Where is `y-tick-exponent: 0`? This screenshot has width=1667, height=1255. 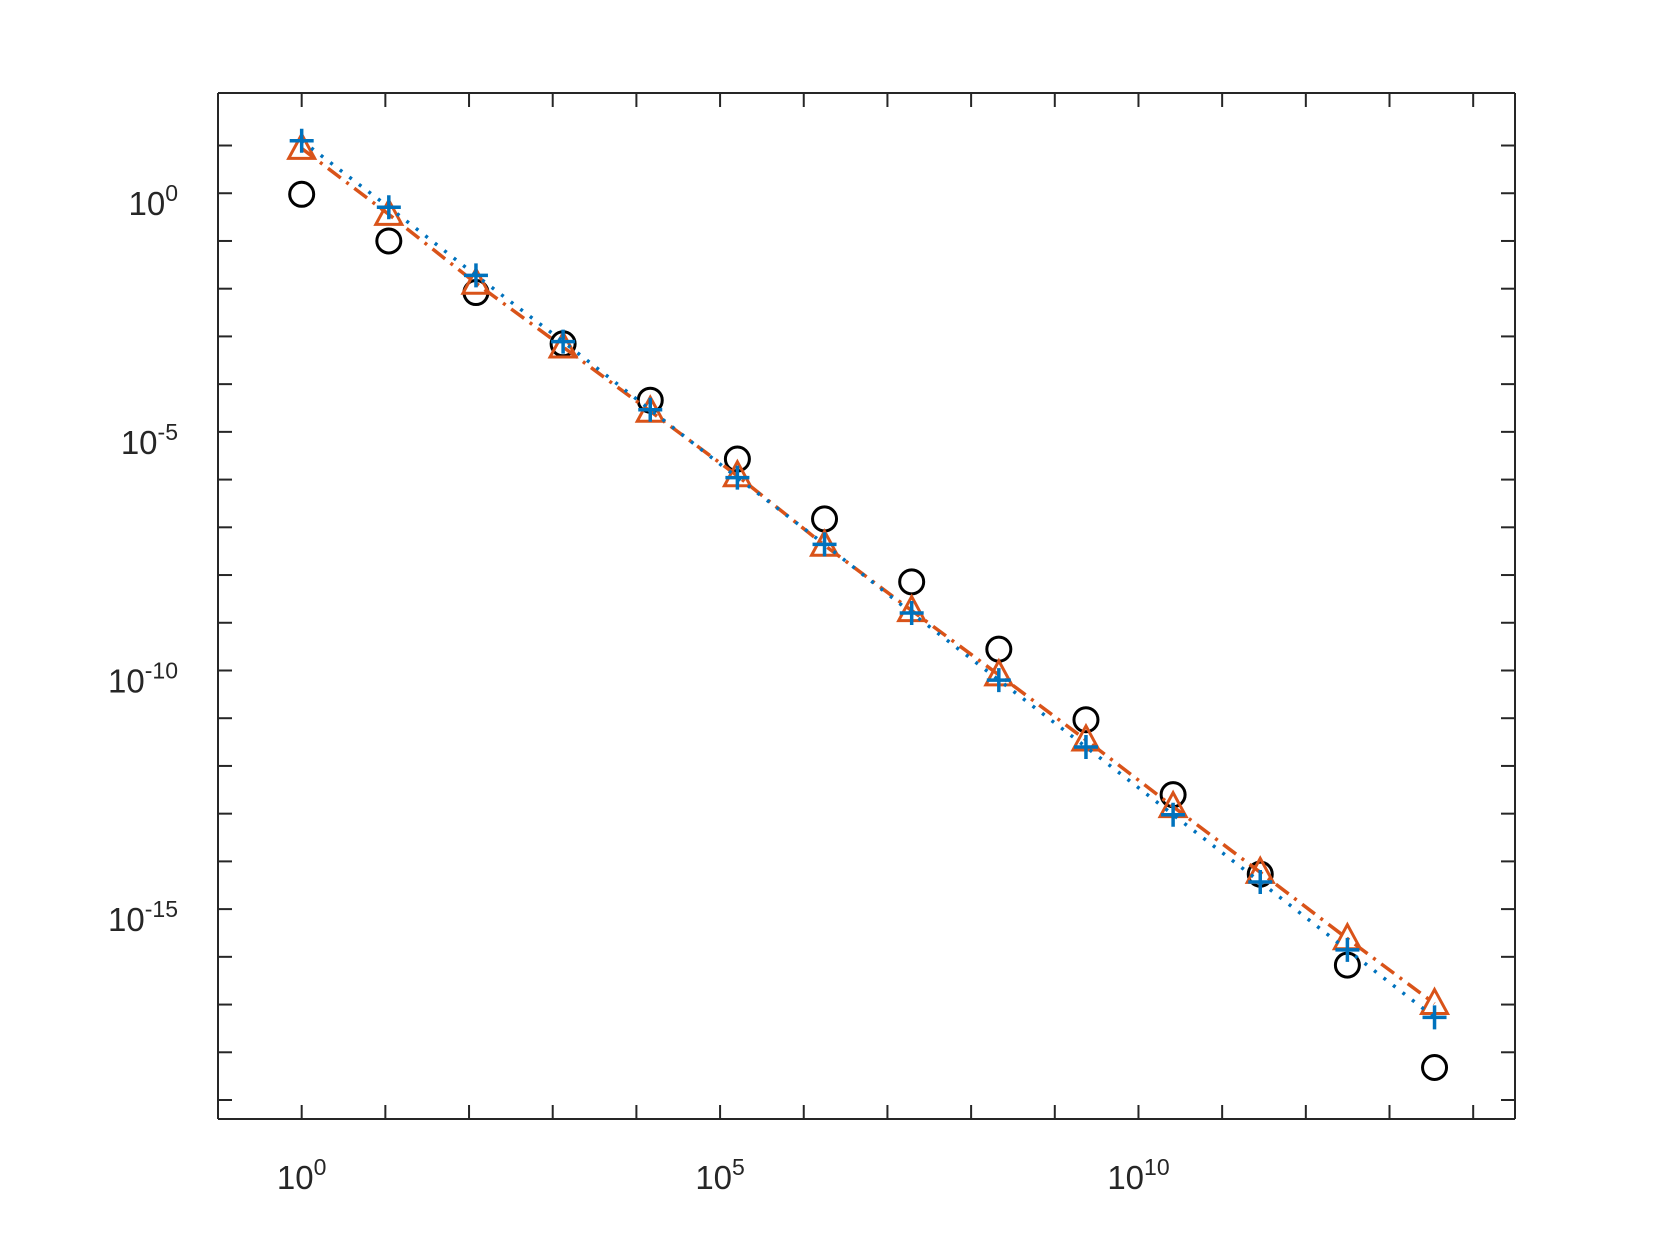 y-tick-exponent: 0 is located at coordinates (171, 193).